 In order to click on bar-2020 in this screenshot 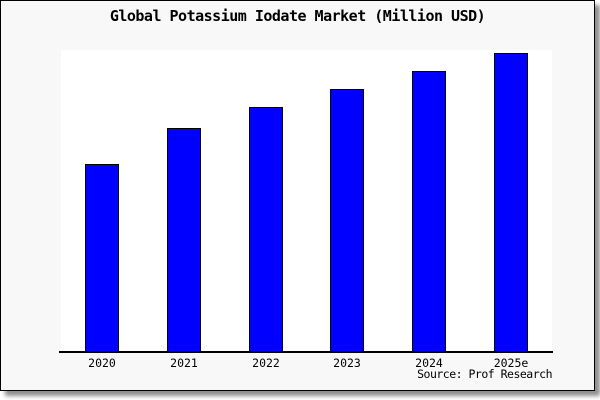, I will do `click(102, 258)`.